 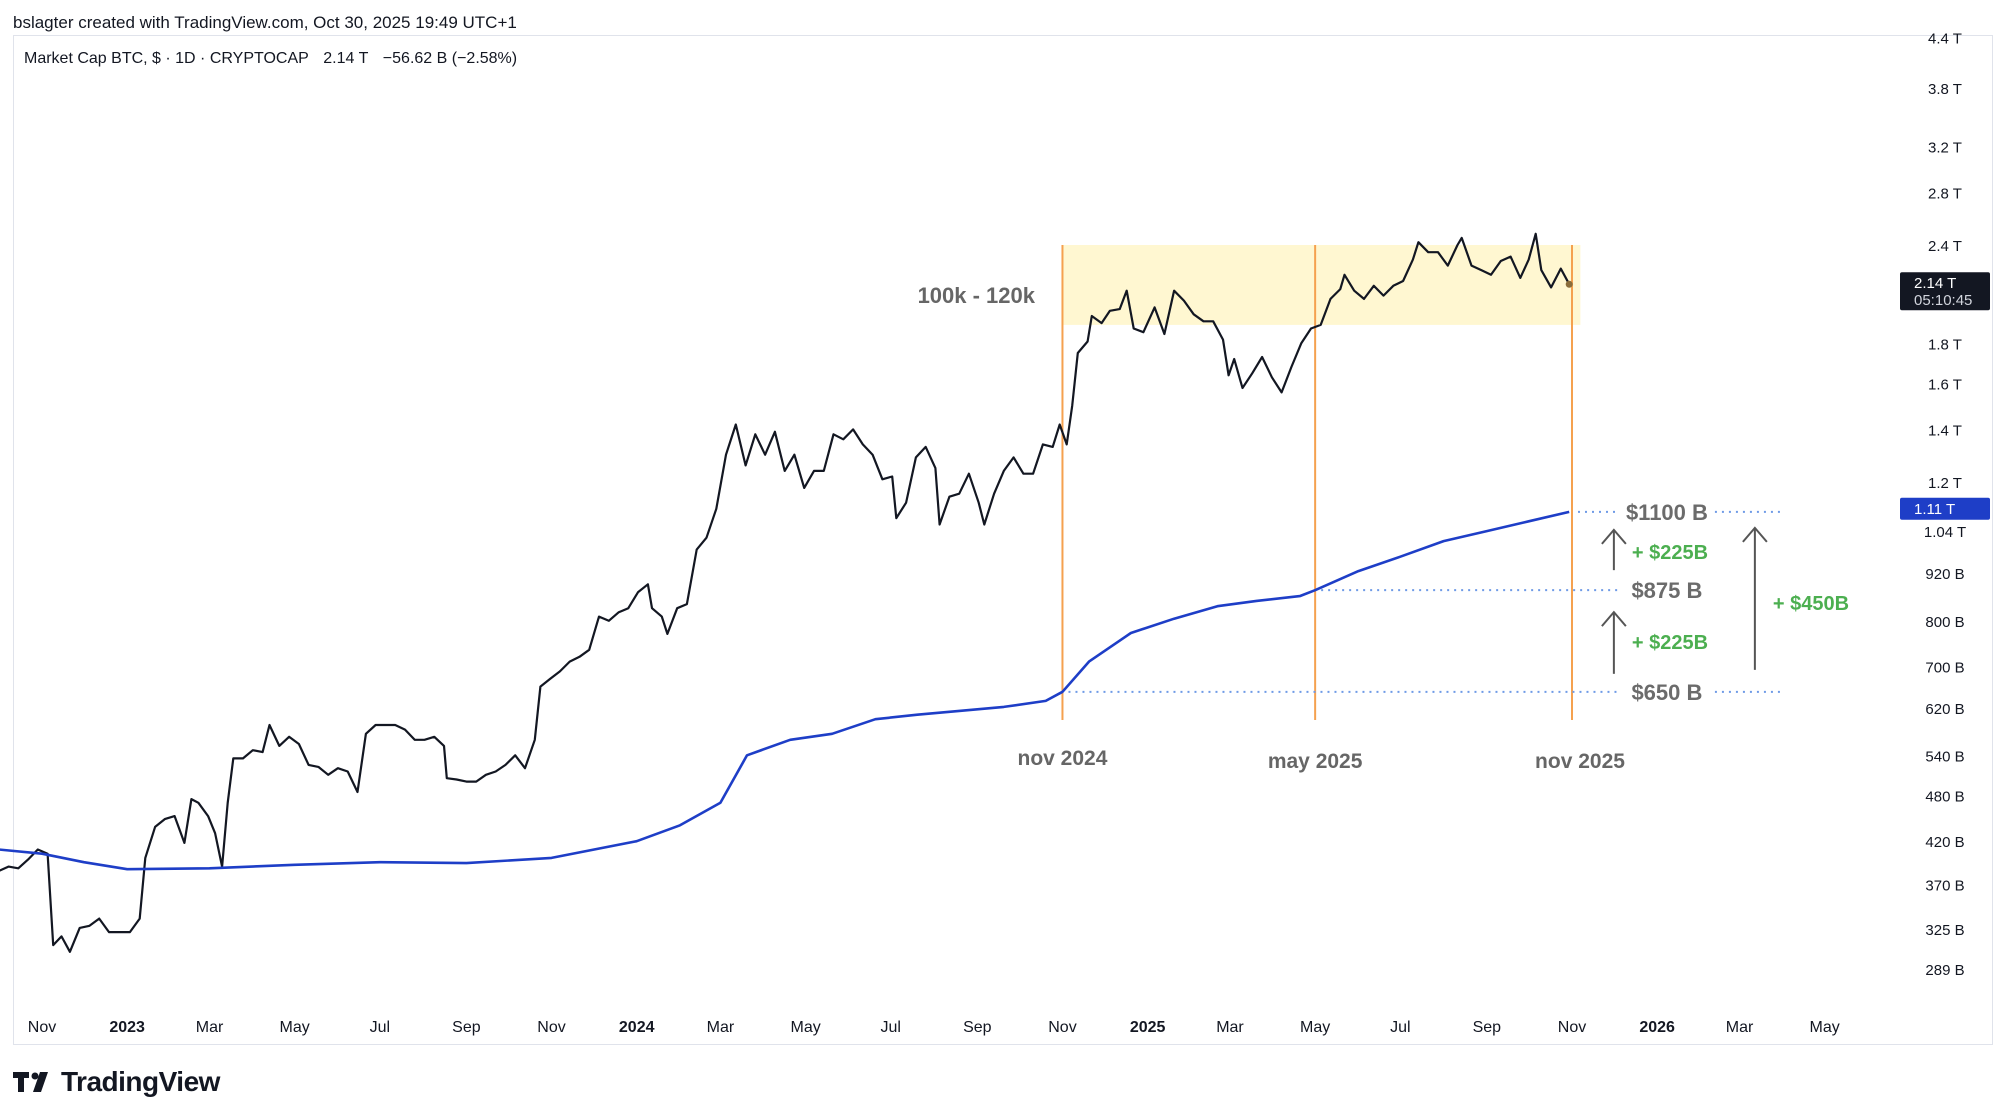 What do you see at coordinates (1945, 344) in the screenshot?
I see `y-tick-label: 1.8 T` at bounding box center [1945, 344].